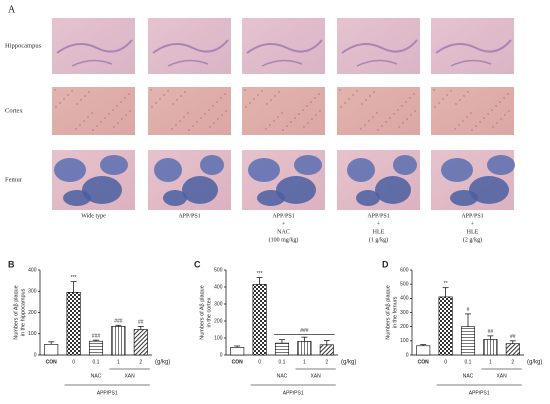 This screenshot has width=550, height=404. I want to click on x-tick-label: 2, so click(326, 362).